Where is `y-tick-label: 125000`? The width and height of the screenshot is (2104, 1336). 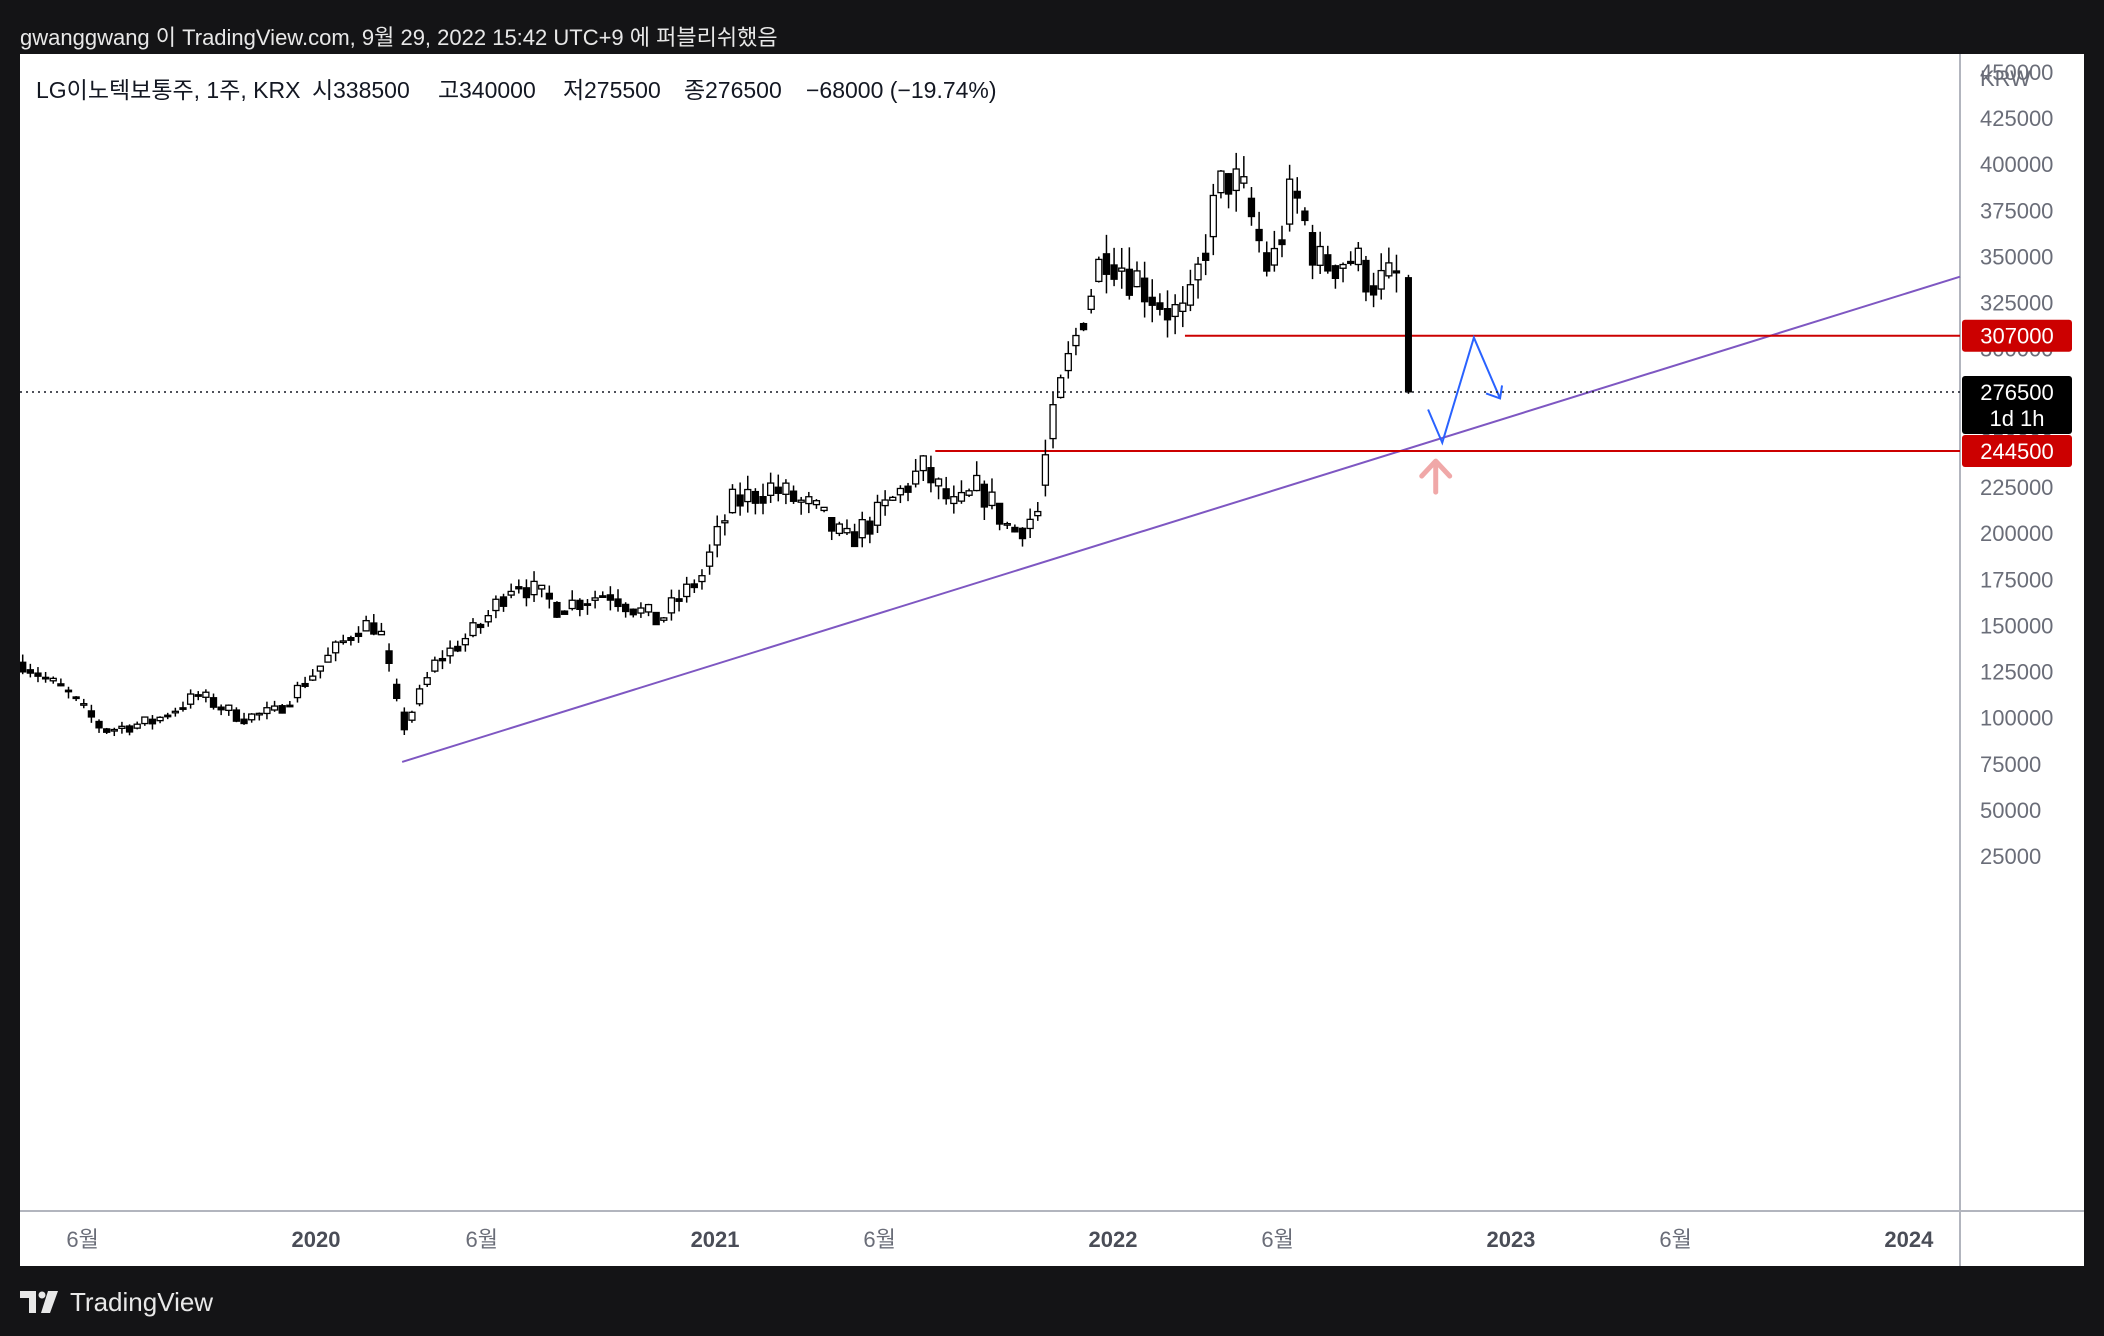
y-tick-label: 125000 is located at coordinates (2016, 672).